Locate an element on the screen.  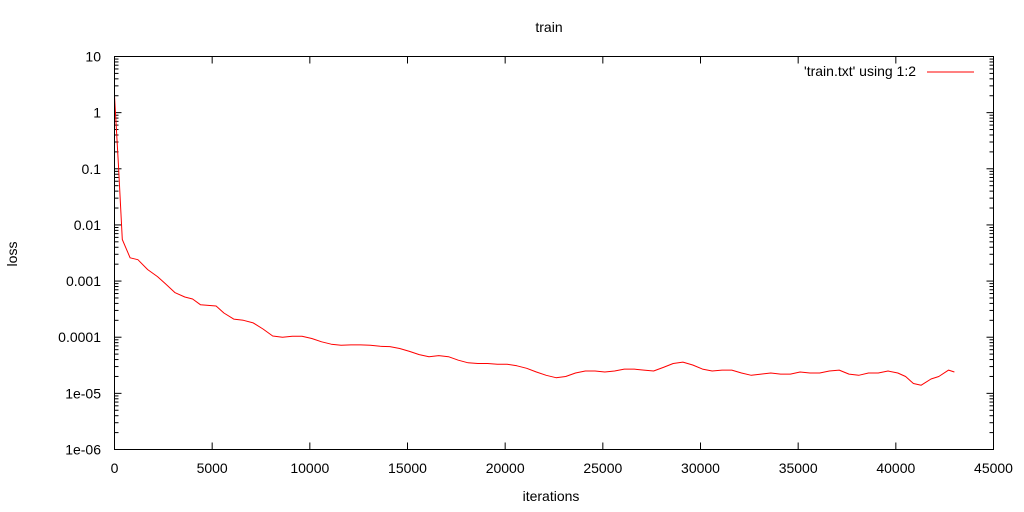
y-tick-label: 0.001 is located at coordinates (83, 281).